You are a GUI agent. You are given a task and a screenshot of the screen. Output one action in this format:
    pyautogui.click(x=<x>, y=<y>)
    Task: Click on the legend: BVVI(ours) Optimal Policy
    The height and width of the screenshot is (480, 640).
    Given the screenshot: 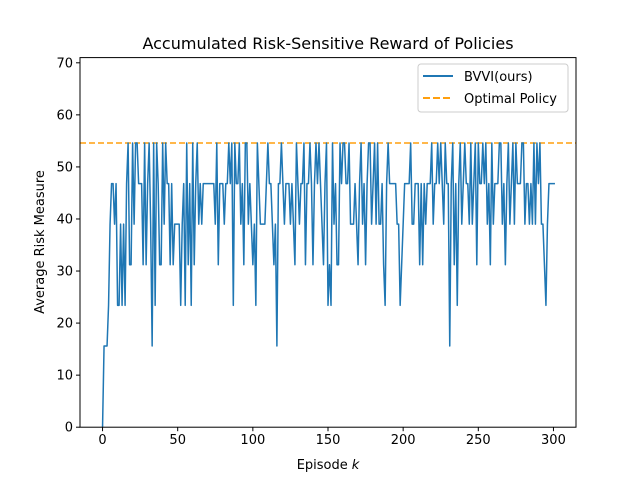 What is the action you would take?
    pyautogui.click(x=493, y=88)
    